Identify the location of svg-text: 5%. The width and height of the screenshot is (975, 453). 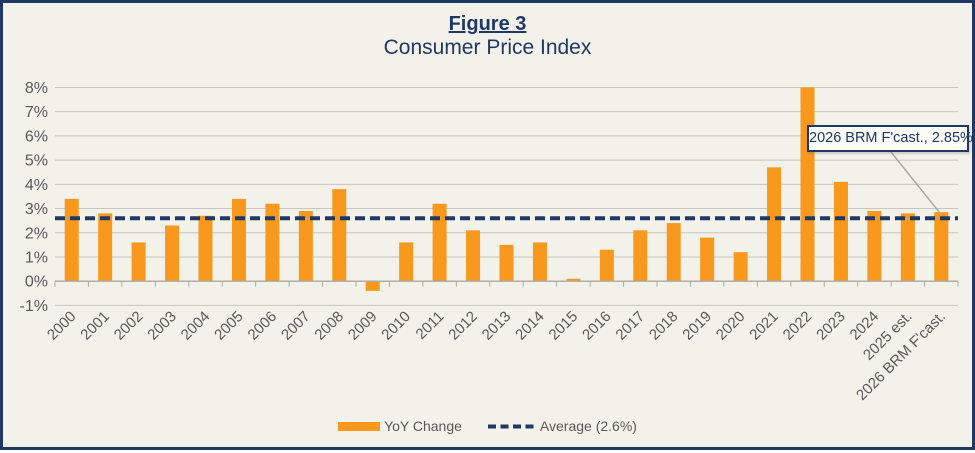
(36, 161).